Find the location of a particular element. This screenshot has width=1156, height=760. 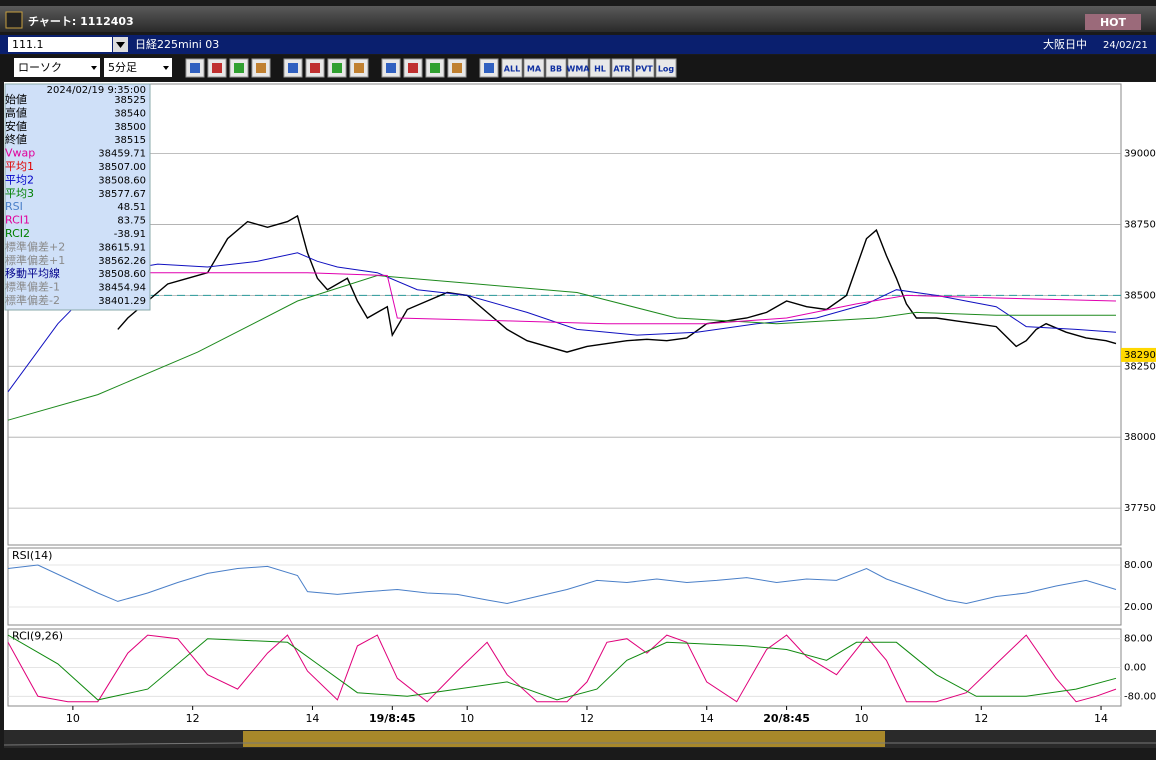

tool-button-label: PVT is located at coordinates (644, 69).